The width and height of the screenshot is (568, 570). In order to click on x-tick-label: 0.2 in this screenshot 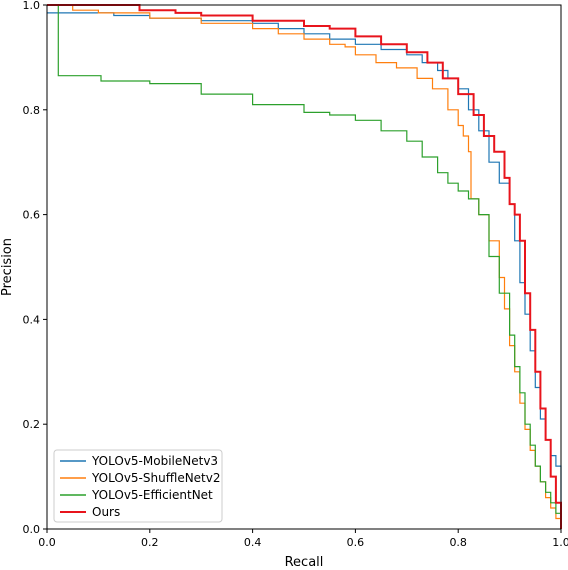, I will do `click(150, 542)`.